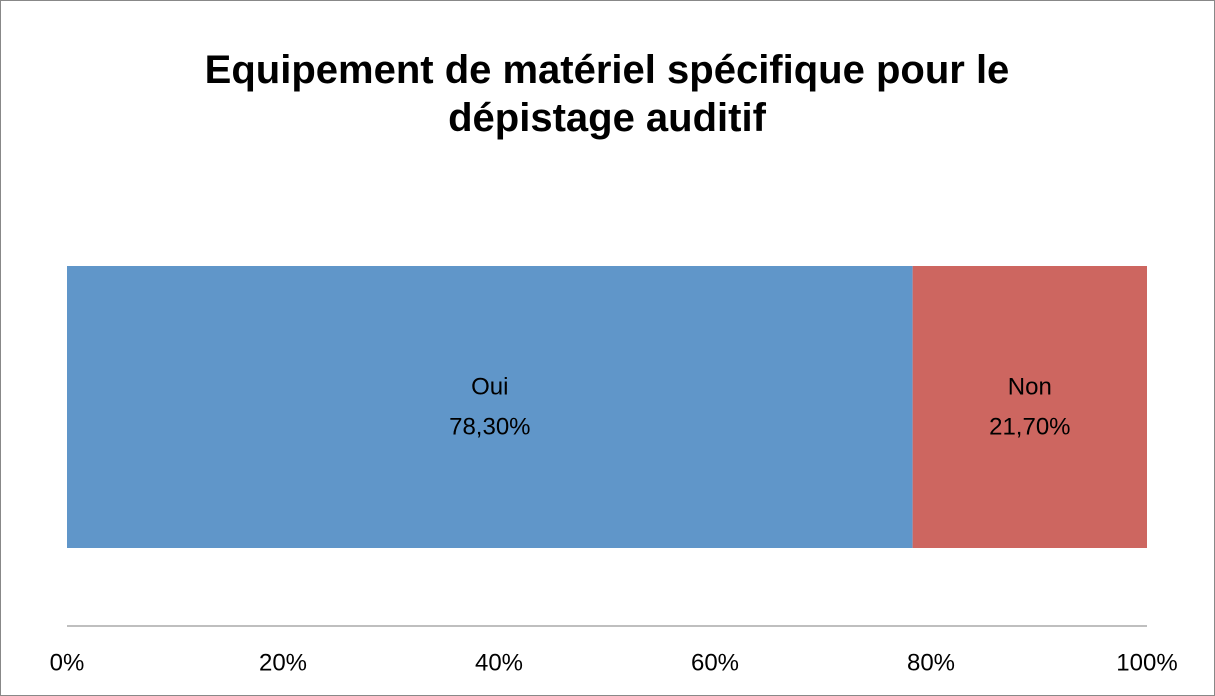  What do you see at coordinates (499, 662) in the screenshot?
I see `x-tick-label: 40%` at bounding box center [499, 662].